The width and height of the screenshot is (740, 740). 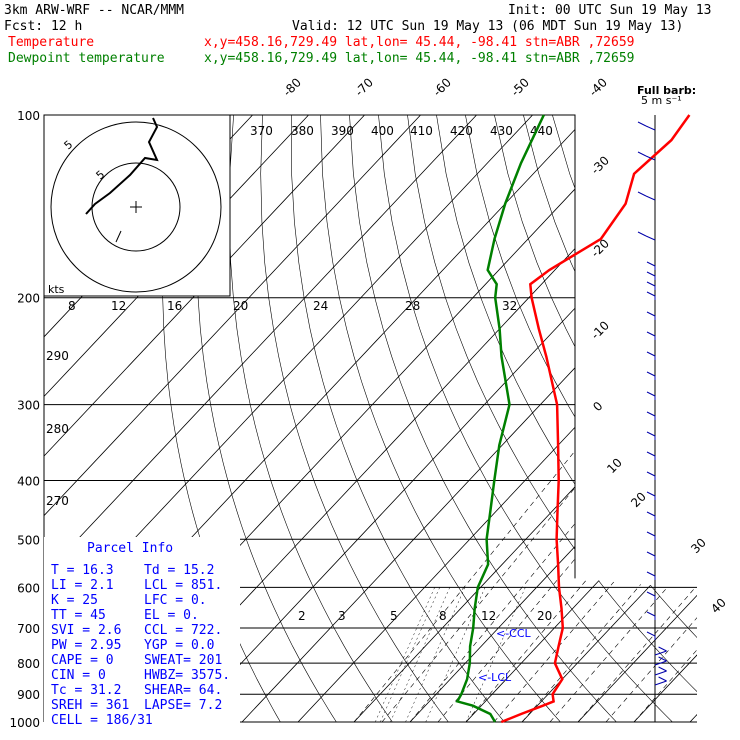 I want to click on parcel-row-right: SHEAR= 64., so click(x=183, y=690).